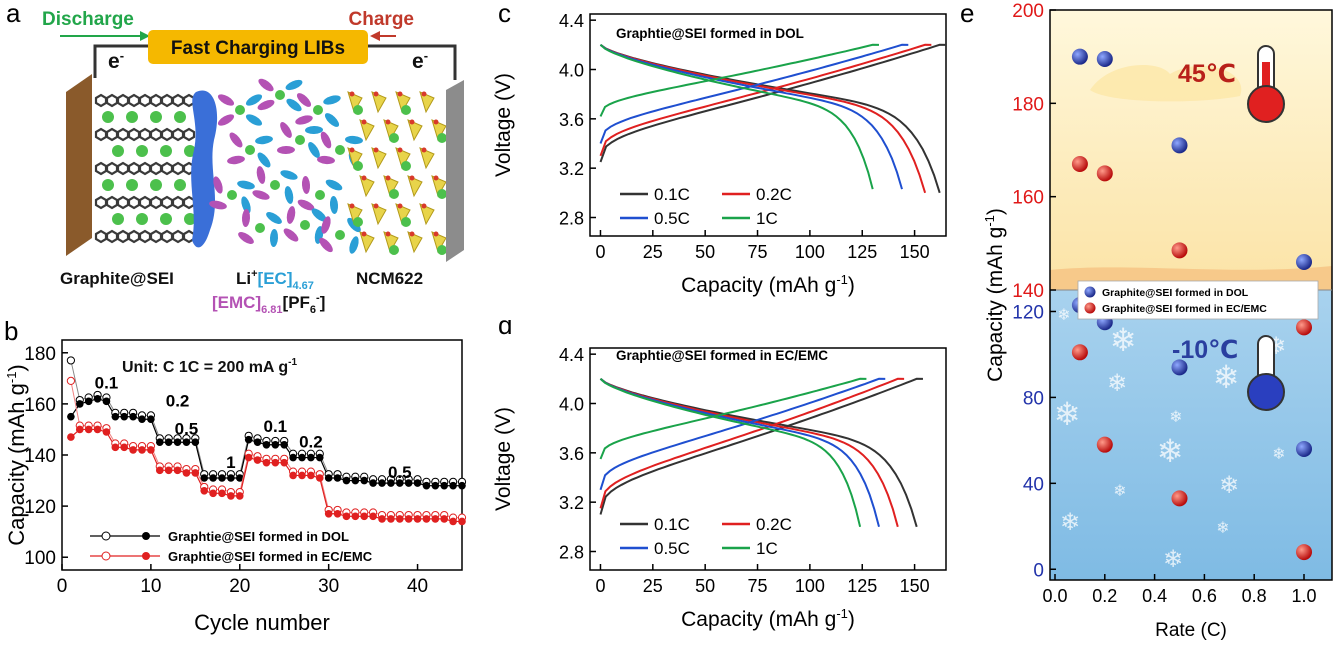  I want to click on data-point-charge, so click(70, 360).